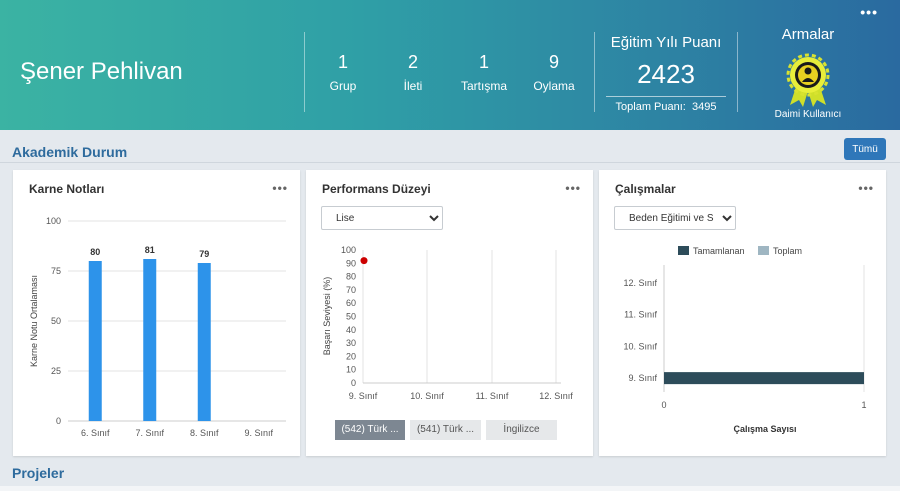 Image resolution: width=900 pixels, height=491 pixels. What do you see at coordinates (556, 396) in the screenshot?
I see `x-tick-label: 12. Sınıf` at bounding box center [556, 396].